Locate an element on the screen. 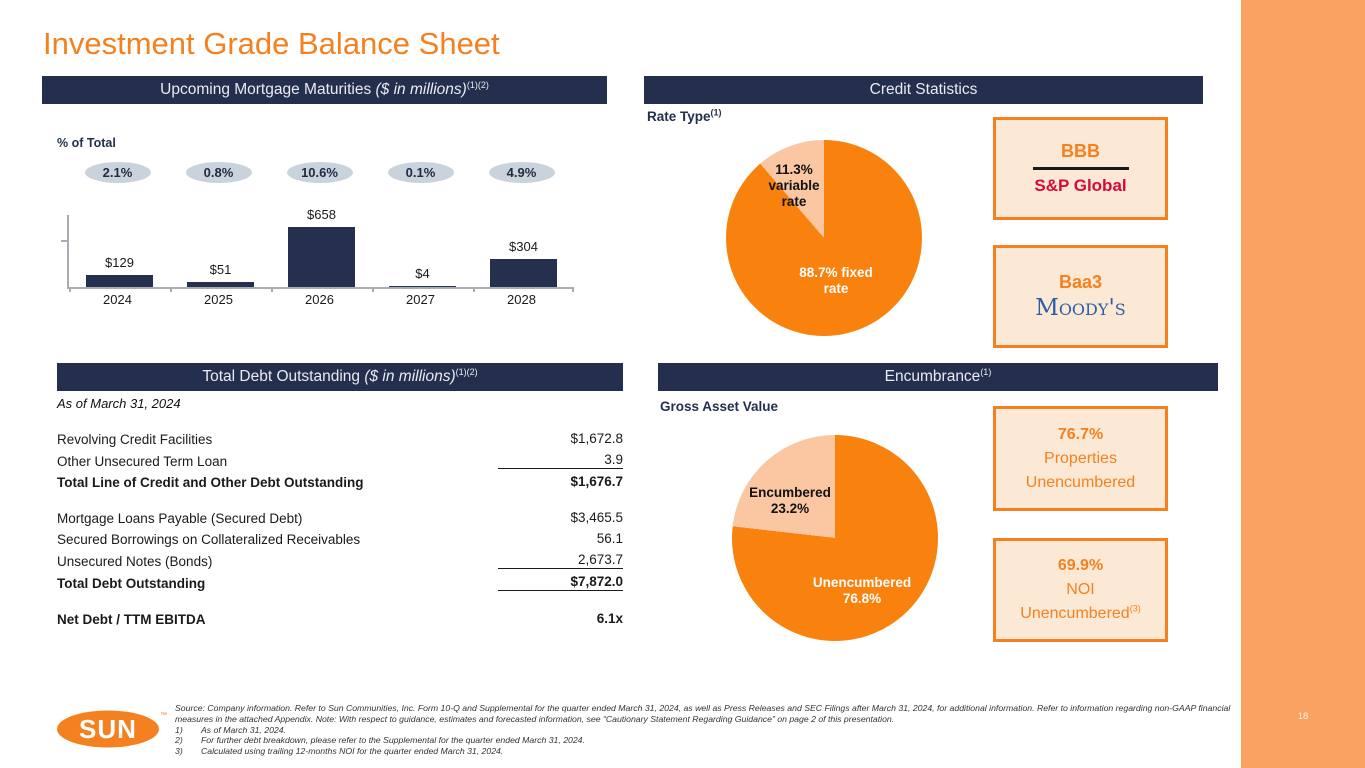 The width and height of the screenshot is (1365, 768). debt-row-value: $3,465.5 is located at coordinates (596, 517).